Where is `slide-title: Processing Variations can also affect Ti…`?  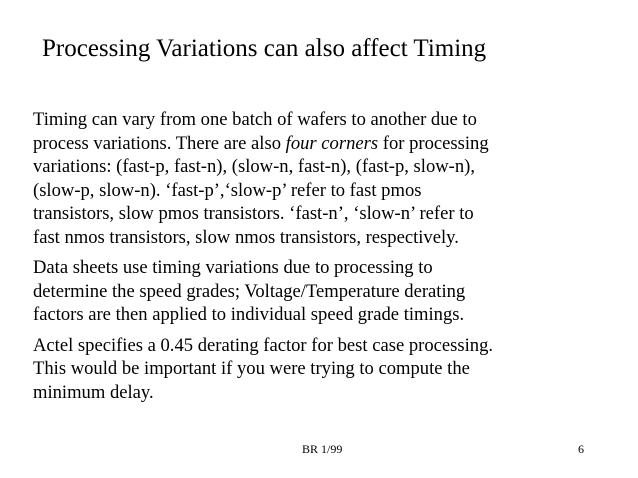
slide-title: Processing Variations can also affect Ti… is located at coordinates (264, 48).